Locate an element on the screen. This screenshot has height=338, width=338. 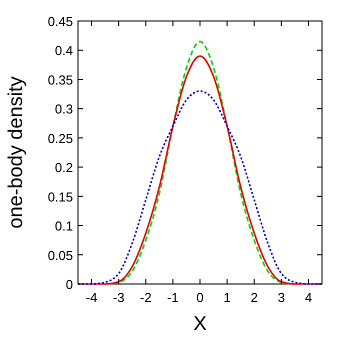
y-tick-label: 0.45 is located at coordinates (60, 21).